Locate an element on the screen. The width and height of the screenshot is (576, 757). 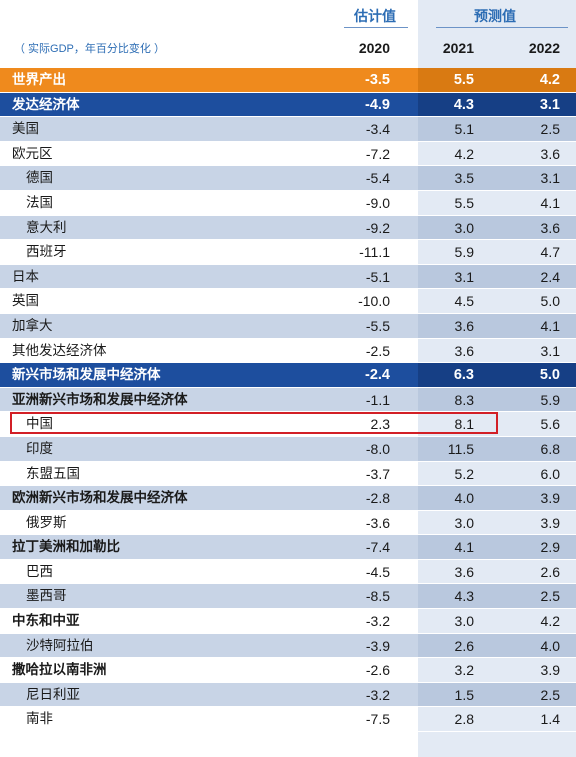
row-label: 巴西 is located at coordinates (39, 571).